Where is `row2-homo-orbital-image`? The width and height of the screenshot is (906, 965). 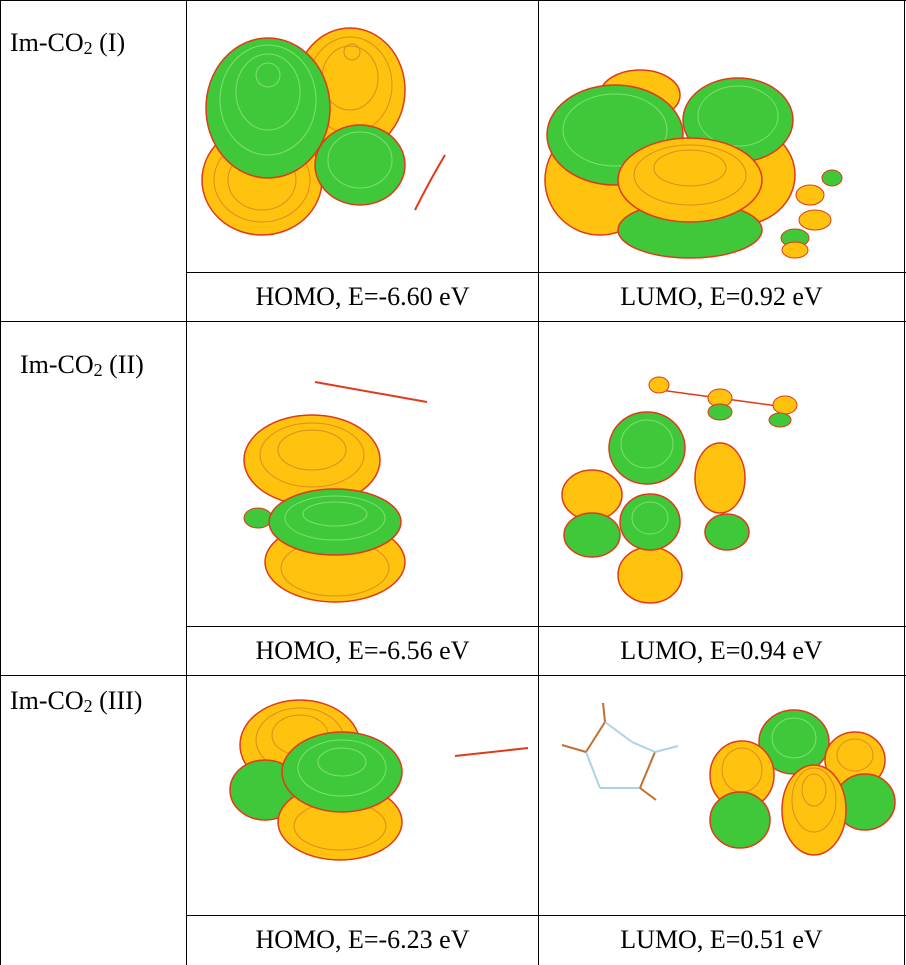
row2-homo-orbital-image is located at coordinates (335, 492).